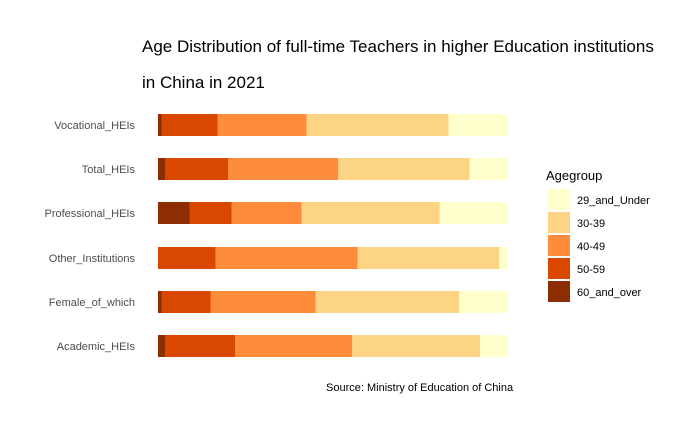 The width and height of the screenshot is (700, 432). Describe the element at coordinates (161, 169) in the screenshot. I see `bar-total-heis-60-and-over` at that location.